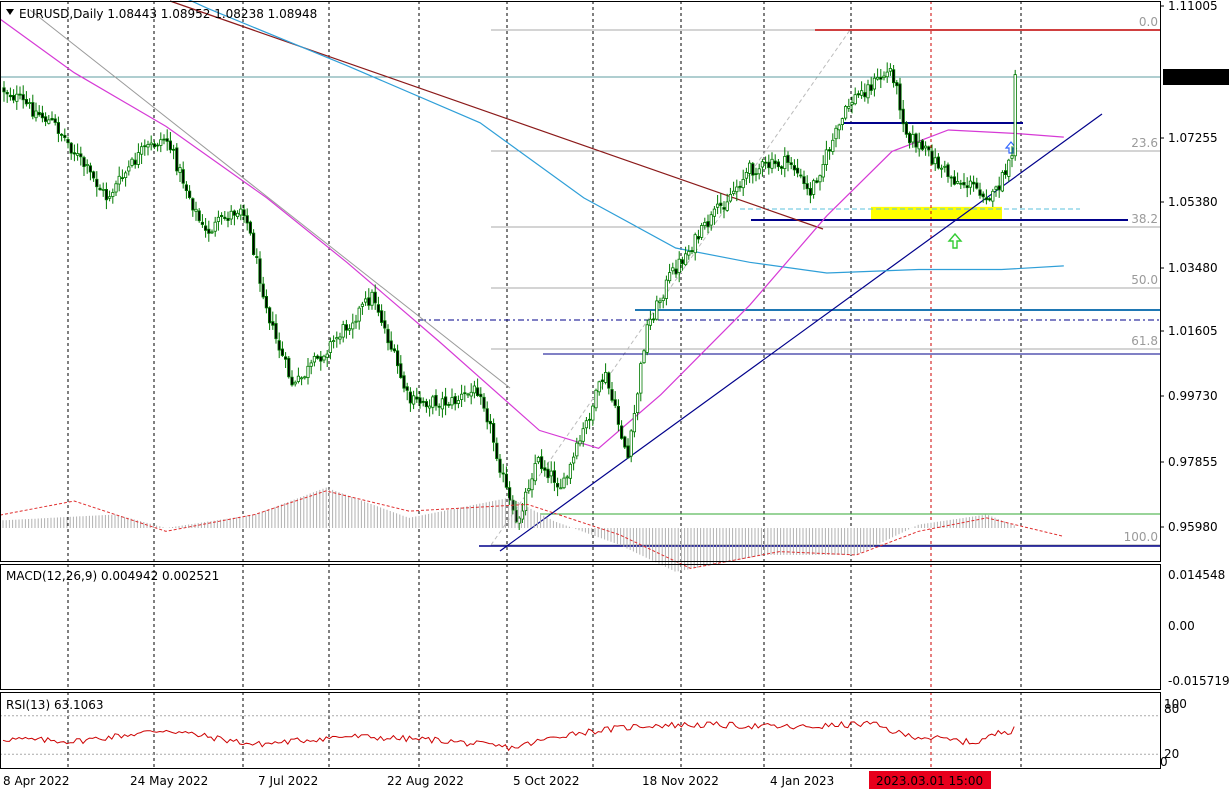  I want to click on macd-tick-label: 0.014548, so click(1196, 575).